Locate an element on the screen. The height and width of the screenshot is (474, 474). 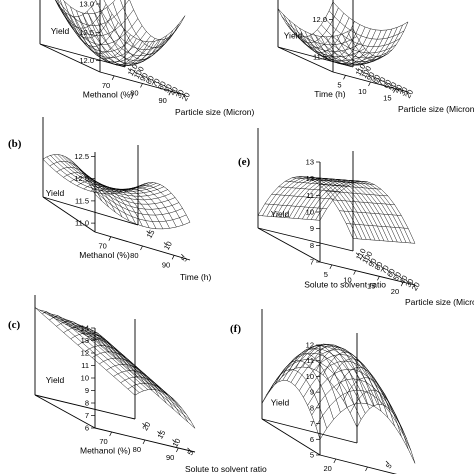
y-tick-label: 5 is located at coordinates (184, 259).